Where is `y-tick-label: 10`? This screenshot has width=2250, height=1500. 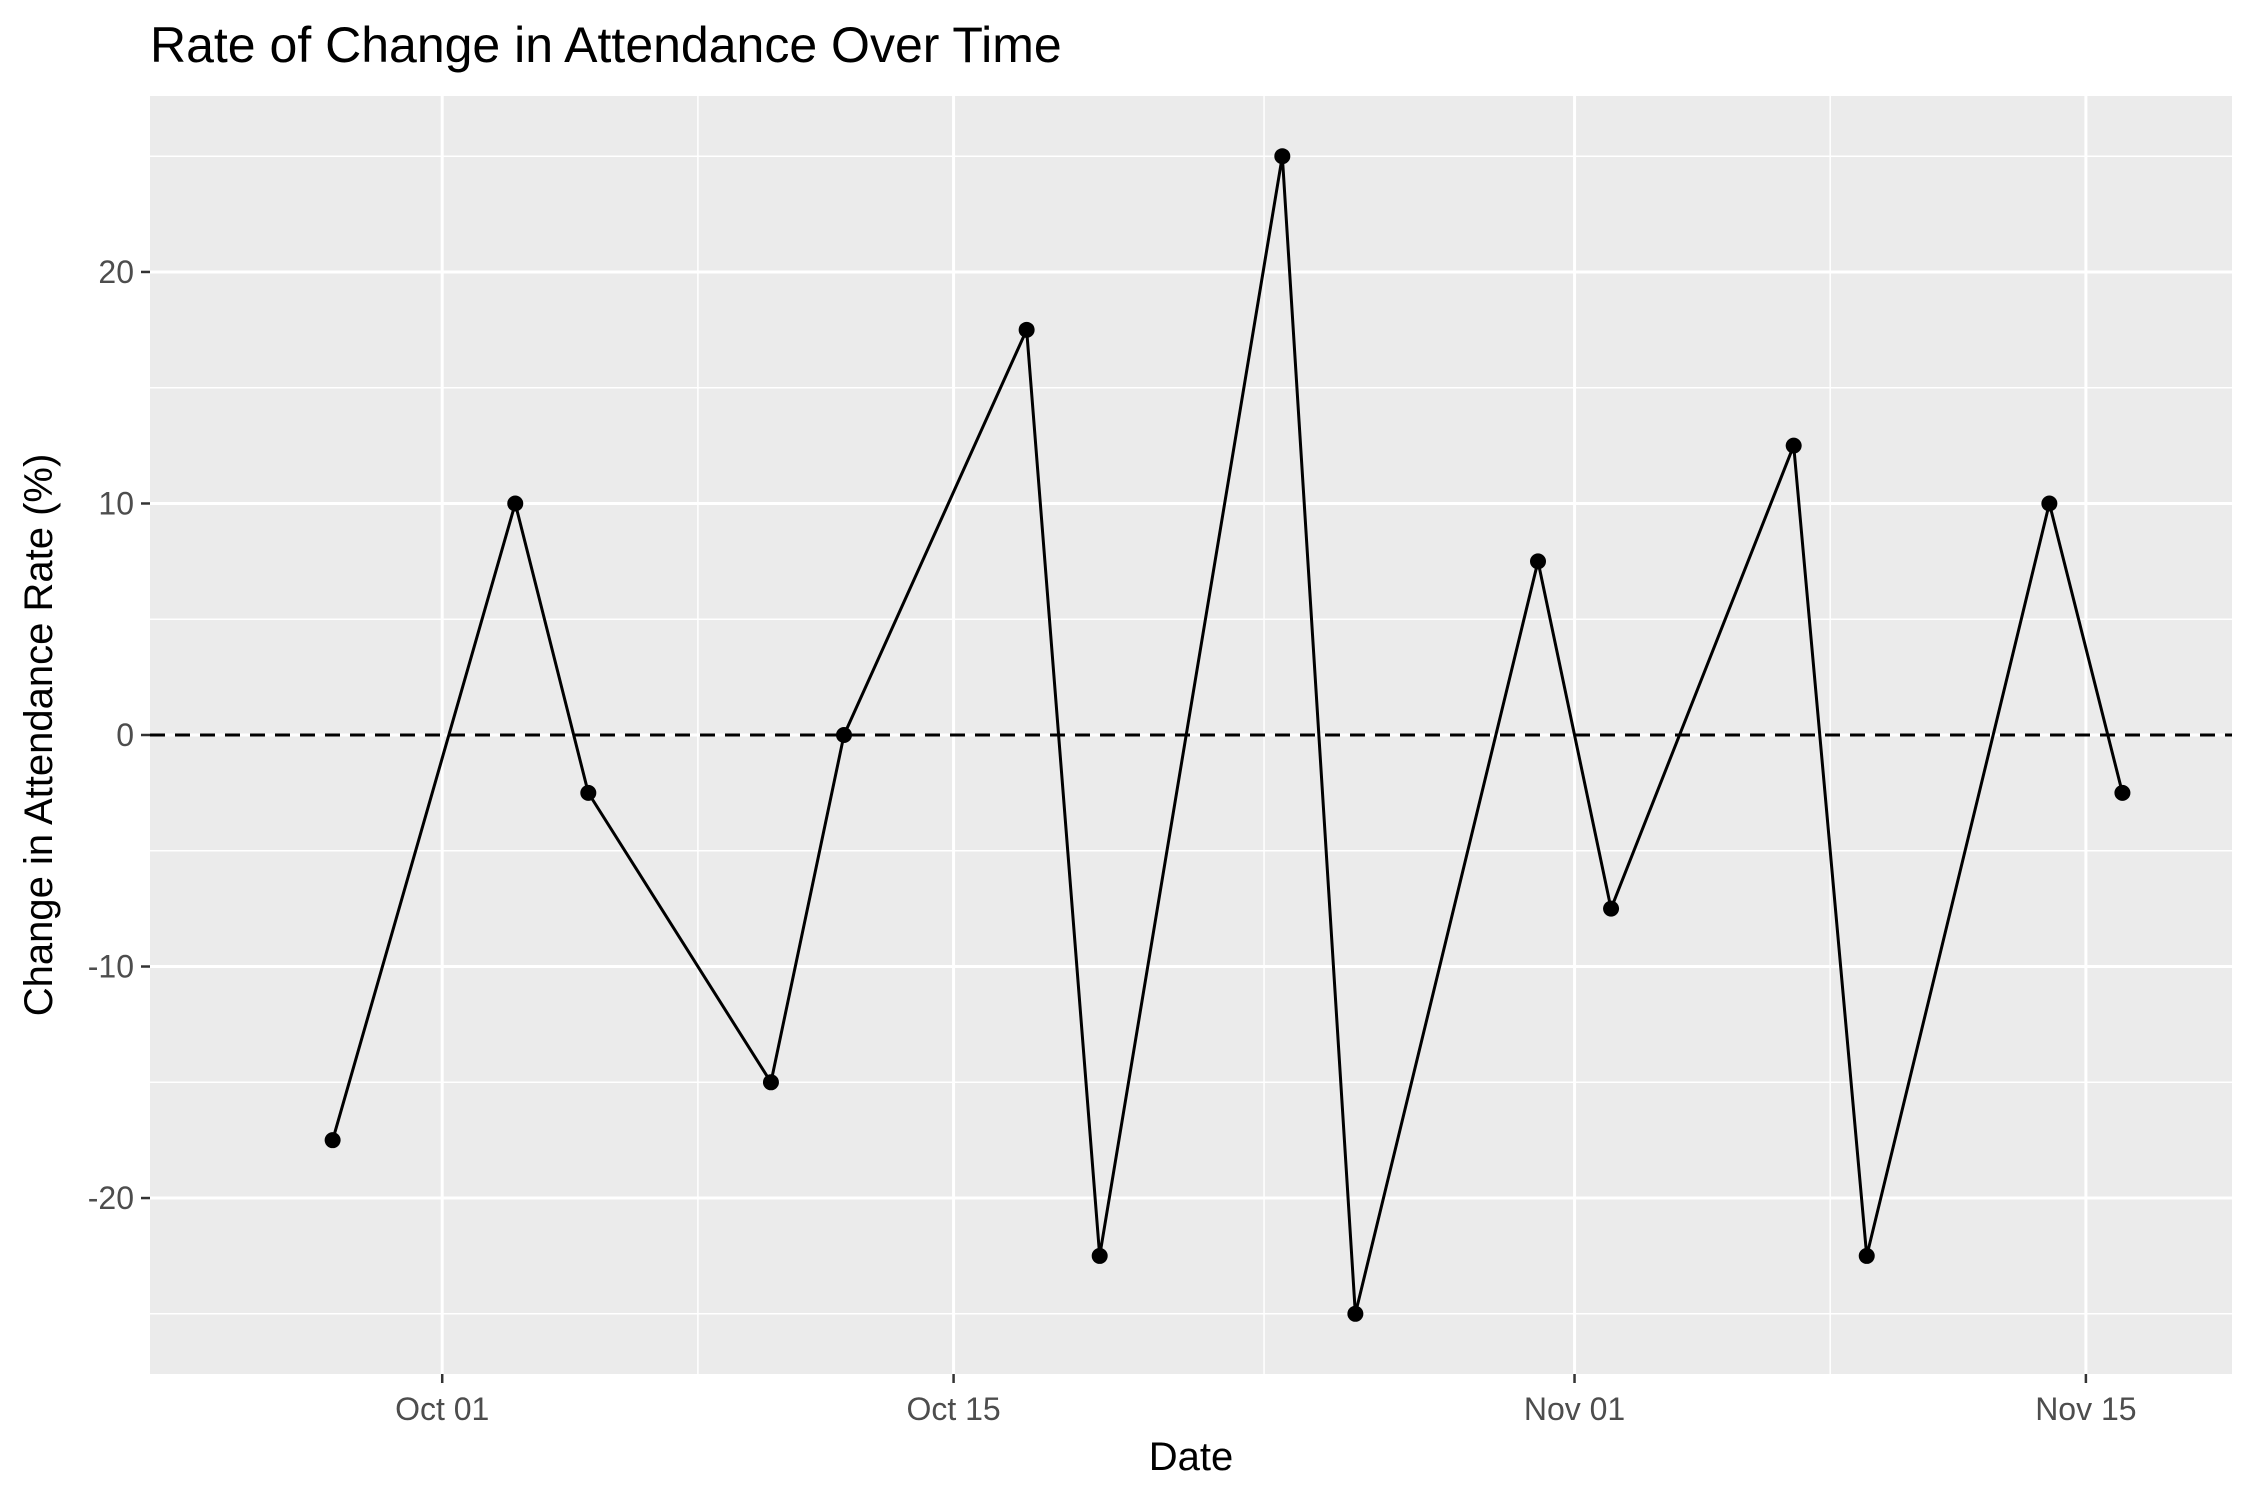
y-tick-label: 10 is located at coordinates (116, 503).